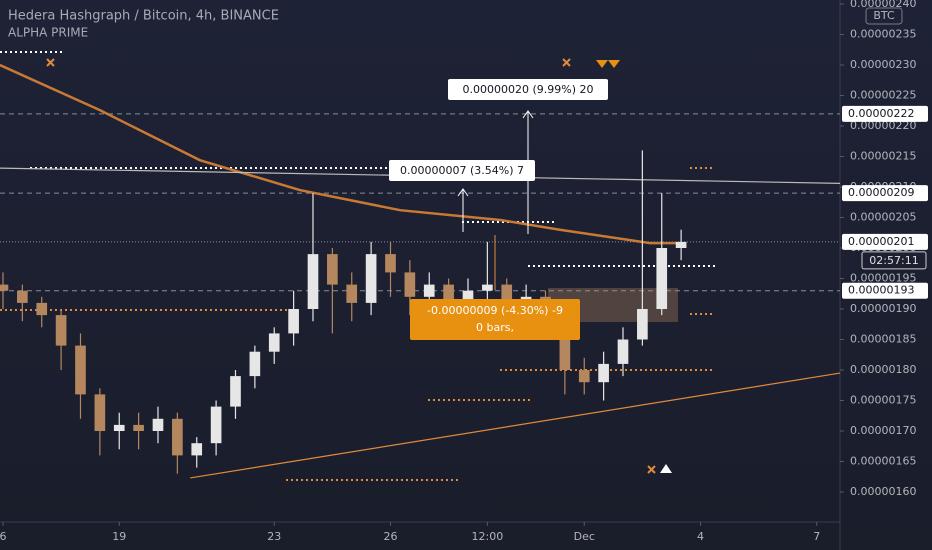 This screenshot has height=550, width=932. Describe the element at coordinates (883, 430) in the screenshot. I see `y-tick-label: 0.00000170` at that location.